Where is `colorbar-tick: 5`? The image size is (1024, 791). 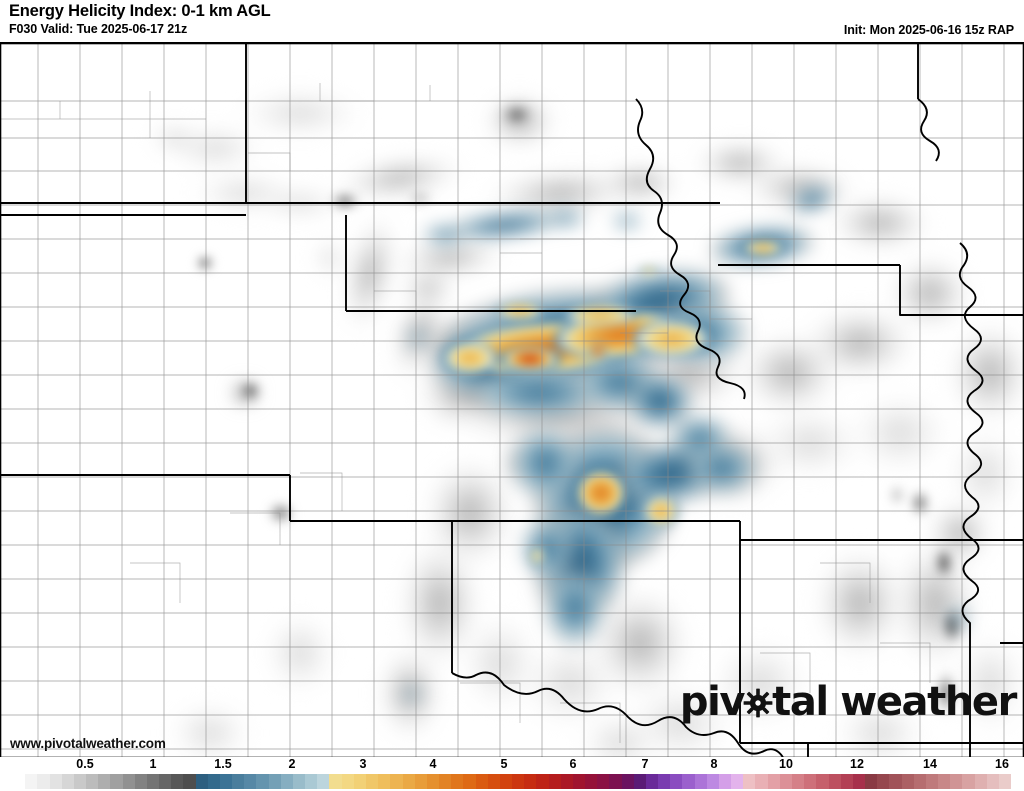 colorbar-tick: 5 is located at coordinates (504, 764).